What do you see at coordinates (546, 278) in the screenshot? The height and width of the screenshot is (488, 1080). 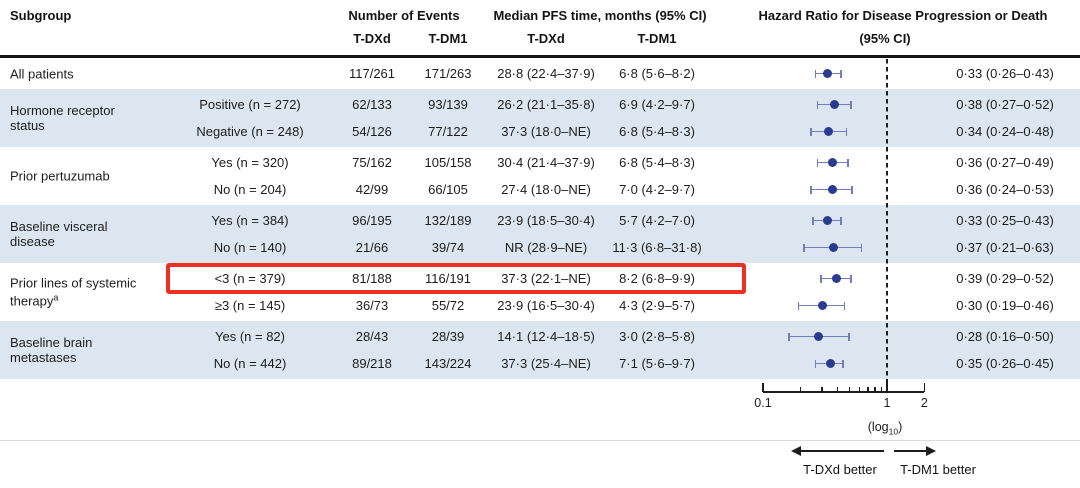 I see `pfs-tdxd-value: 37·3 (22·1–NE)` at bounding box center [546, 278].